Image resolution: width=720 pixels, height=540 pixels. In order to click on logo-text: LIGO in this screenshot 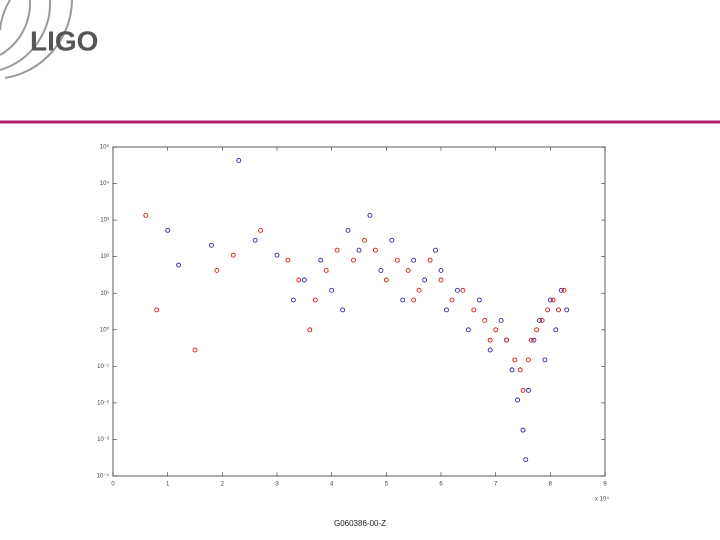, I will do `click(64, 40)`.